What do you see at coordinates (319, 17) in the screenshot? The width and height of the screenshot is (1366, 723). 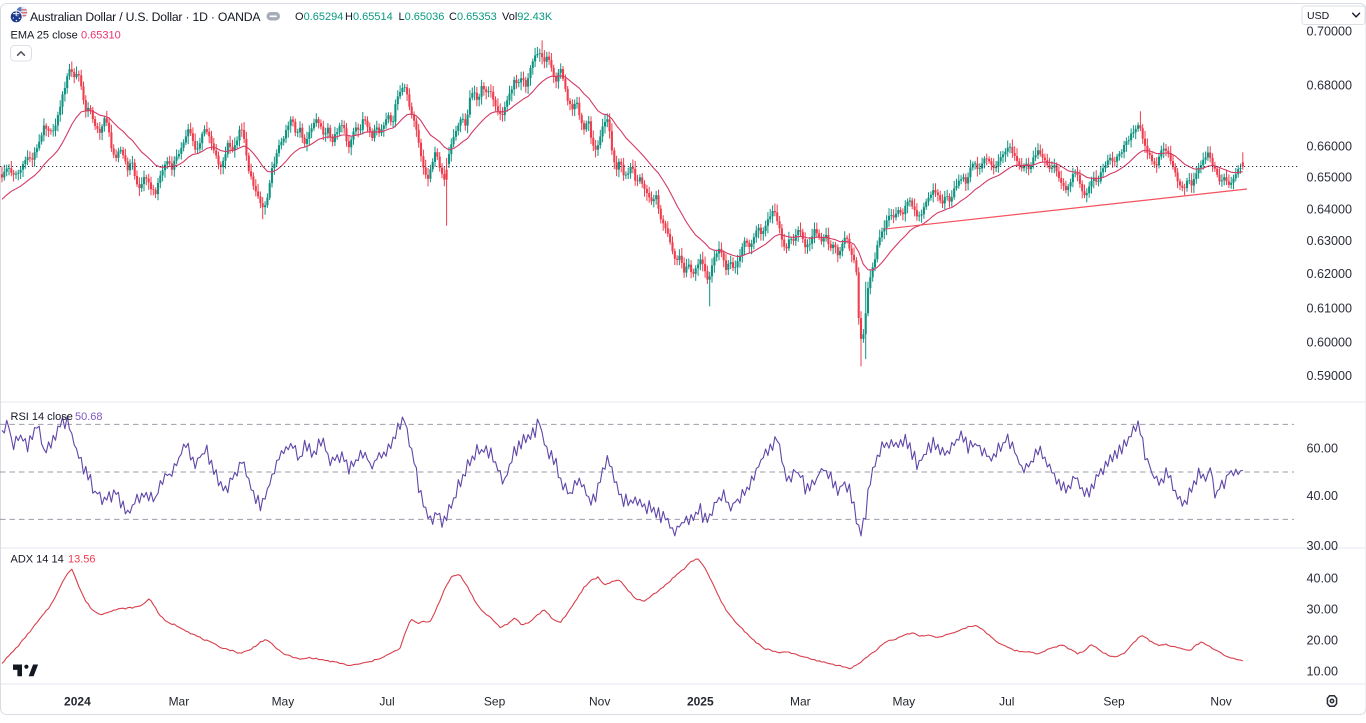 I see `svg-text: O0.65294` at bounding box center [319, 17].